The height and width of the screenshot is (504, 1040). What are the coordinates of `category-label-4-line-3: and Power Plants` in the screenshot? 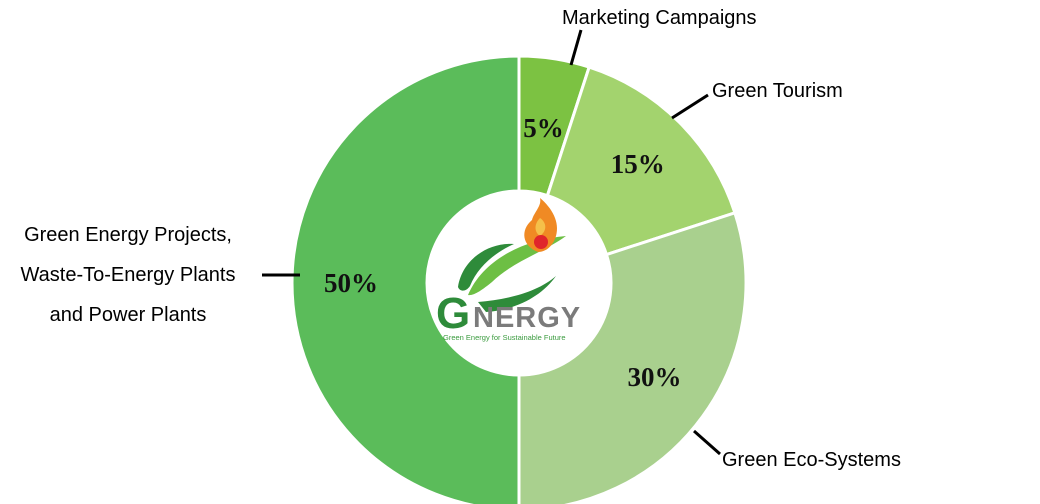 It's located at (128, 315).